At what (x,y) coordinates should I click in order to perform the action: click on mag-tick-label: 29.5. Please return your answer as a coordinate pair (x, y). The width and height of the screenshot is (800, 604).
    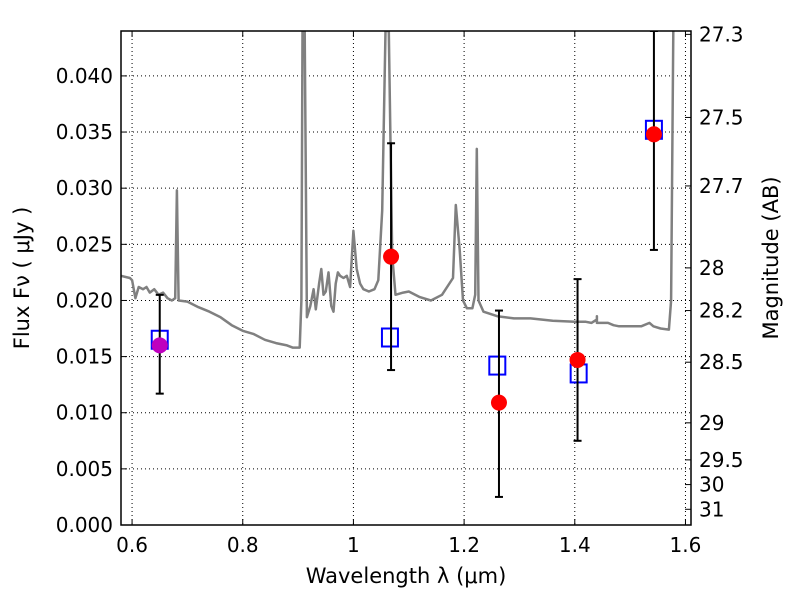
    Looking at the image, I should click on (721, 460).